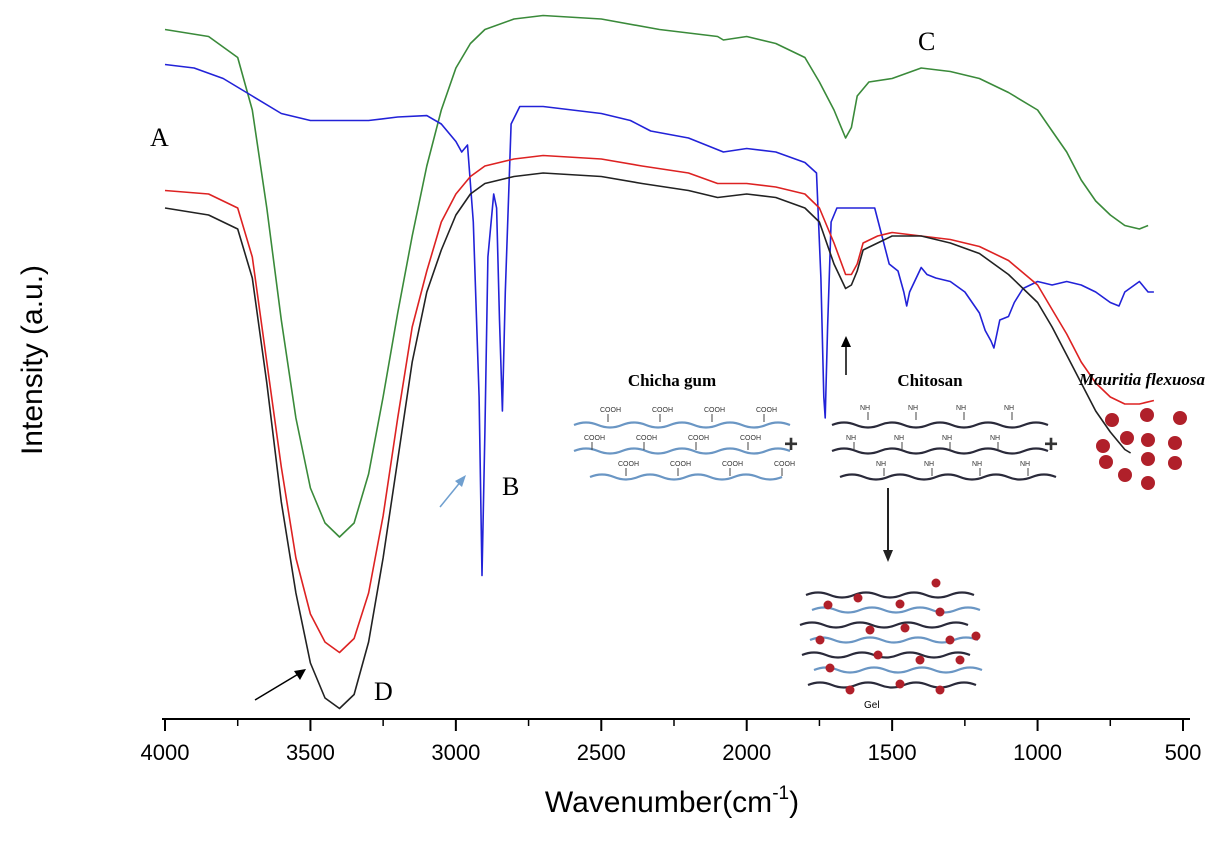  What do you see at coordinates (1142, 379) in the screenshot?
I see `inset-oil-label-line1: Mauritia flexuosa` at bounding box center [1142, 379].